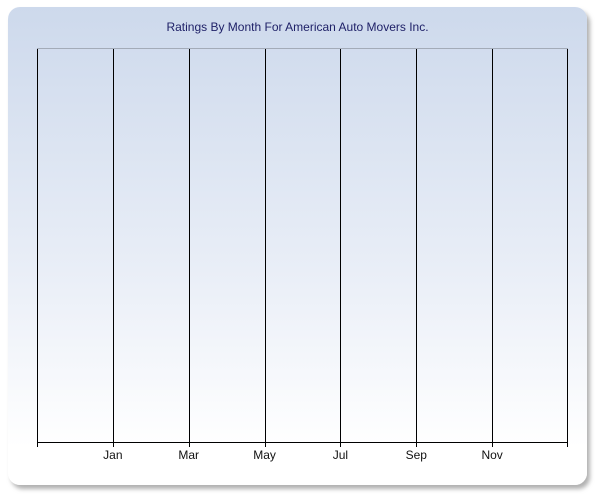 The height and width of the screenshot is (500, 600). What do you see at coordinates (302, 457) in the screenshot?
I see `x-axis: Jan Mar May Jul Sep Nov` at bounding box center [302, 457].